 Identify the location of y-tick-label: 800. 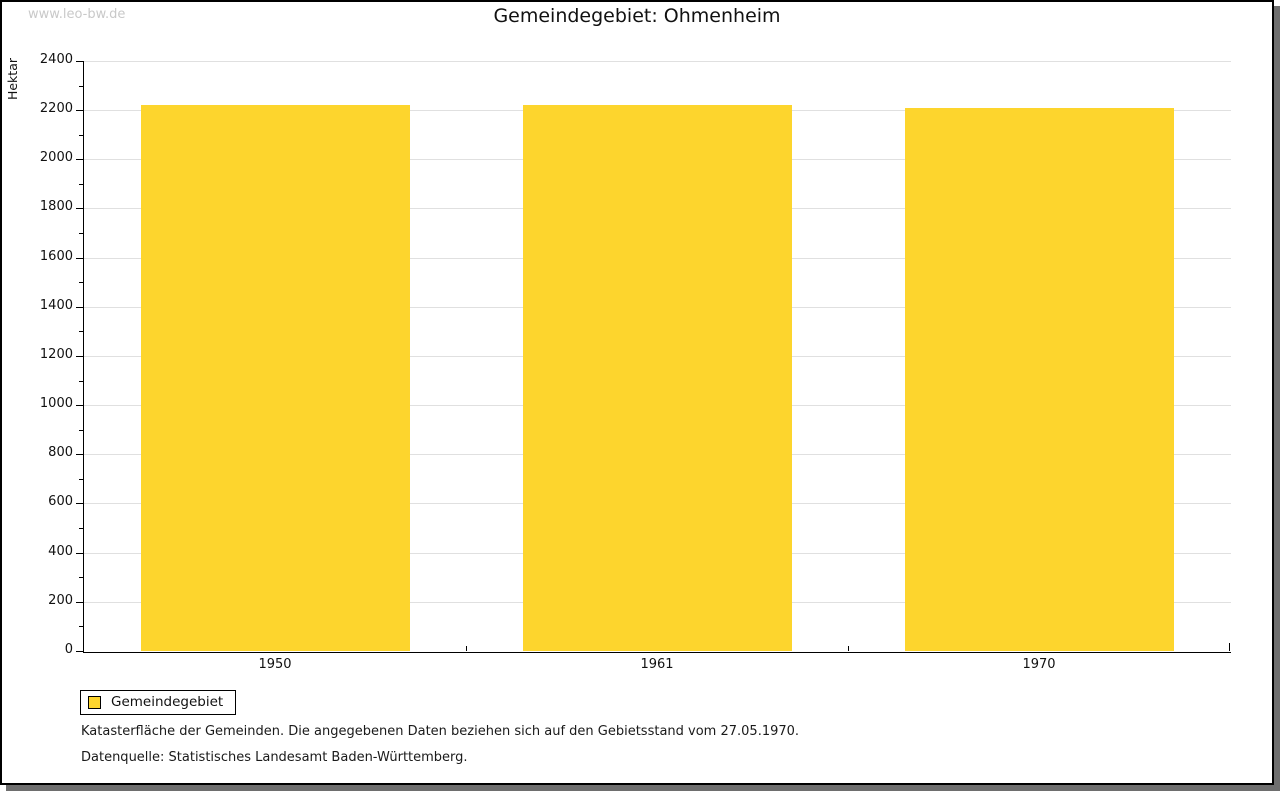
(60, 452).